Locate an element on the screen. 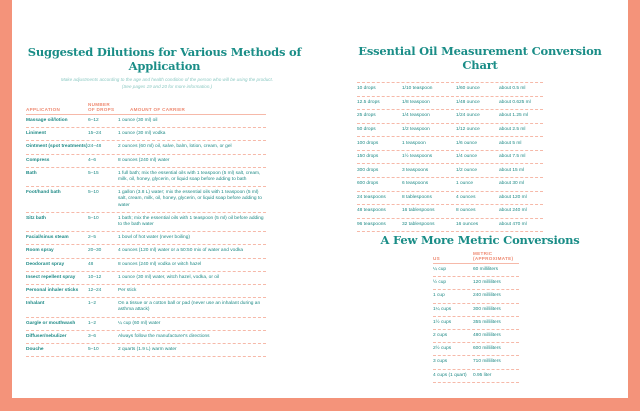 The width and height of the screenshot is (640, 411). table-cell: 1/4 teaspoon is located at coordinates (416, 116).